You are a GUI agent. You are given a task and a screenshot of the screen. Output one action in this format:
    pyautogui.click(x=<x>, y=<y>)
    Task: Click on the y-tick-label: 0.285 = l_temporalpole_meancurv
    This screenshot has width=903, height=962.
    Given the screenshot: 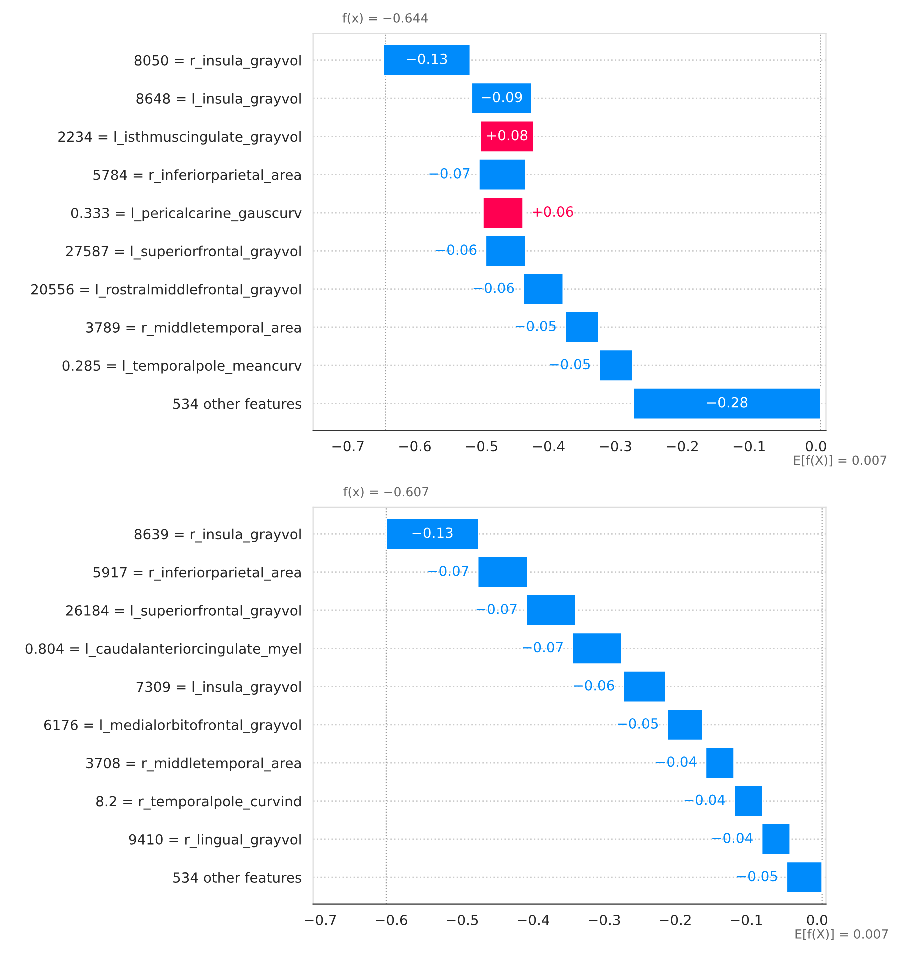 What is the action you would take?
    pyautogui.click(x=182, y=367)
    